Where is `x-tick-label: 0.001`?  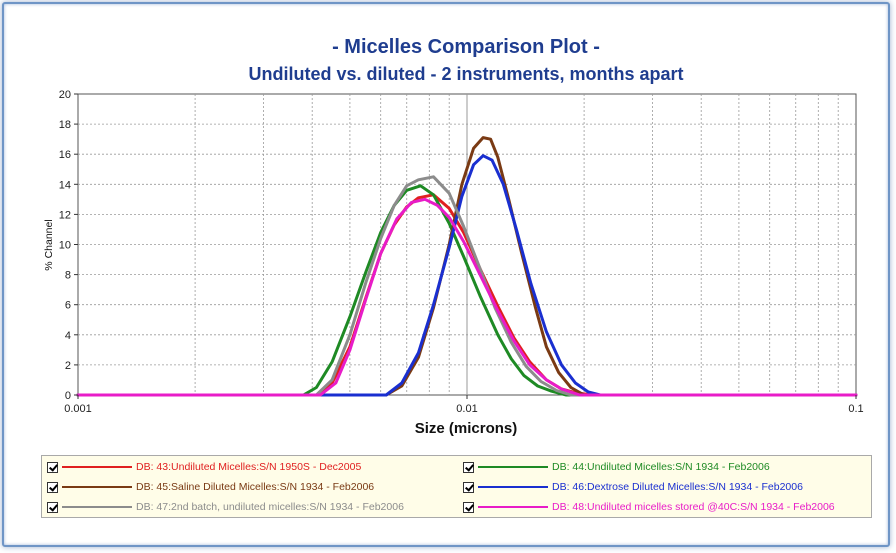
x-tick-label: 0.001 is located at coordinates (78, 409).